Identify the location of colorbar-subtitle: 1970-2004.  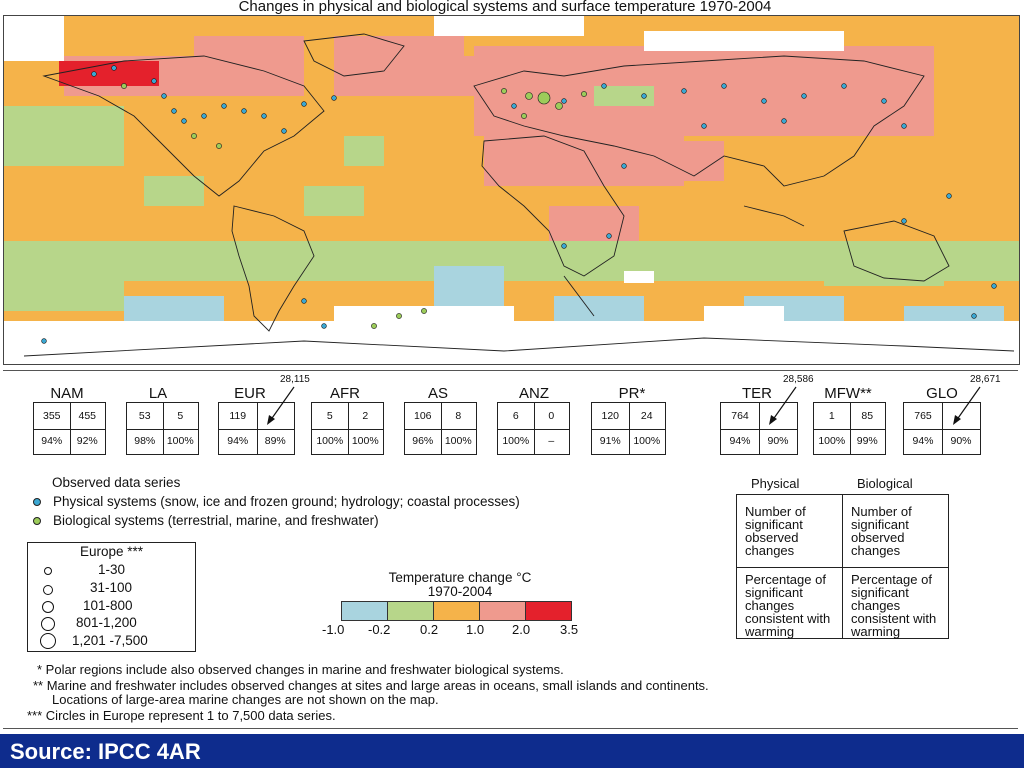
(460, 591).